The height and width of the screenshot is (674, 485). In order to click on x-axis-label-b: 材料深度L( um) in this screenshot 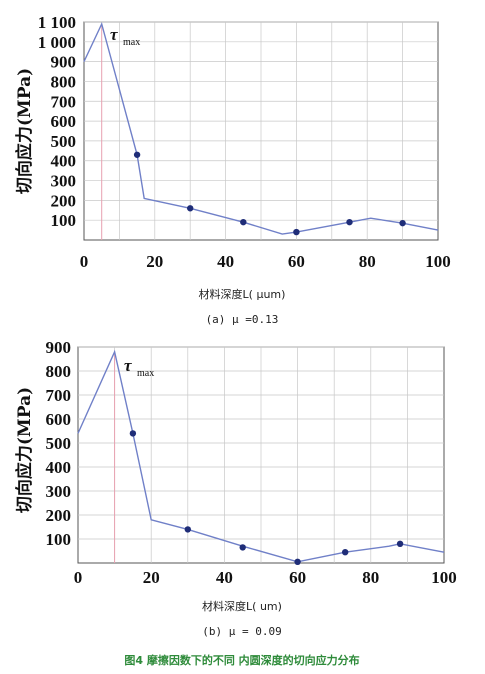, I will do `click(242, 606)`.